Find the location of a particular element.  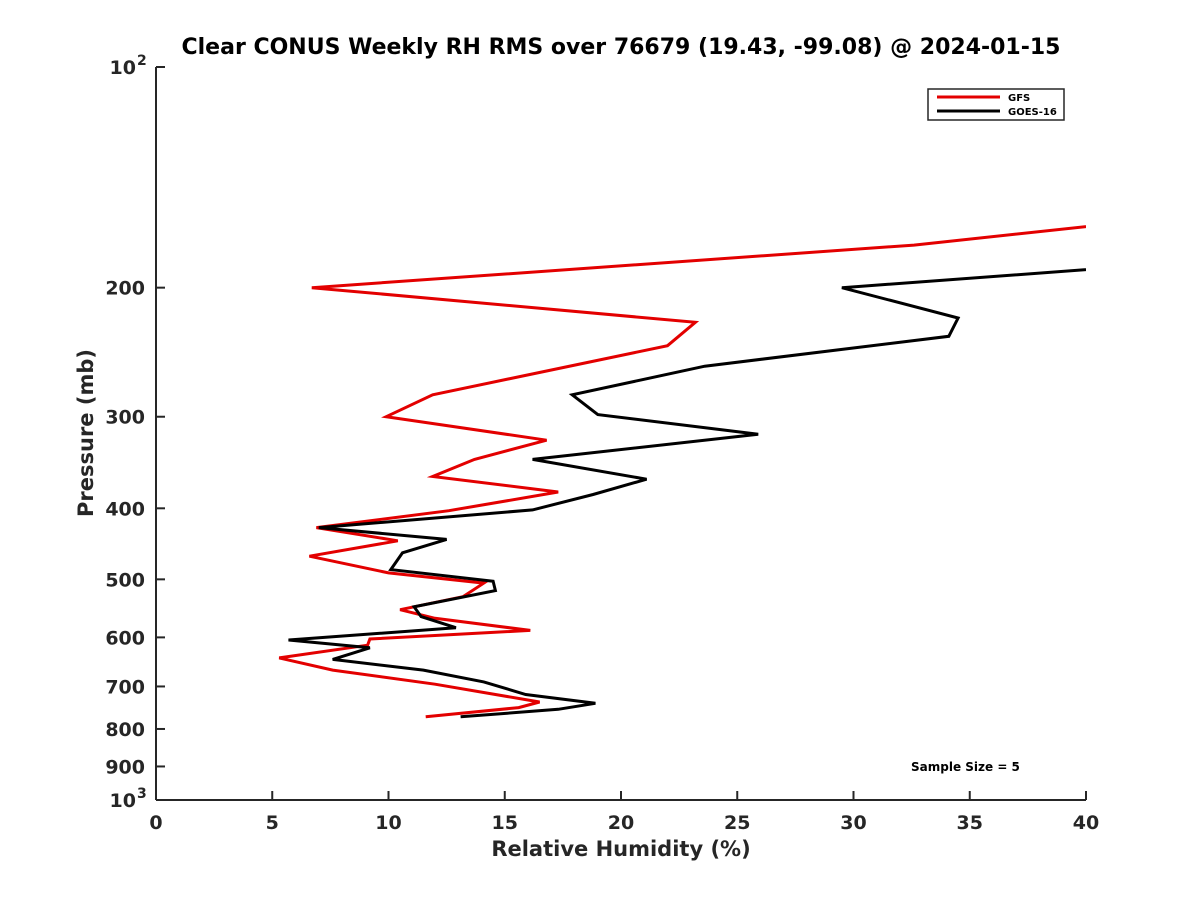

sample-size-annotation: Sample Size = 5 is located at coordinates (965, 767).